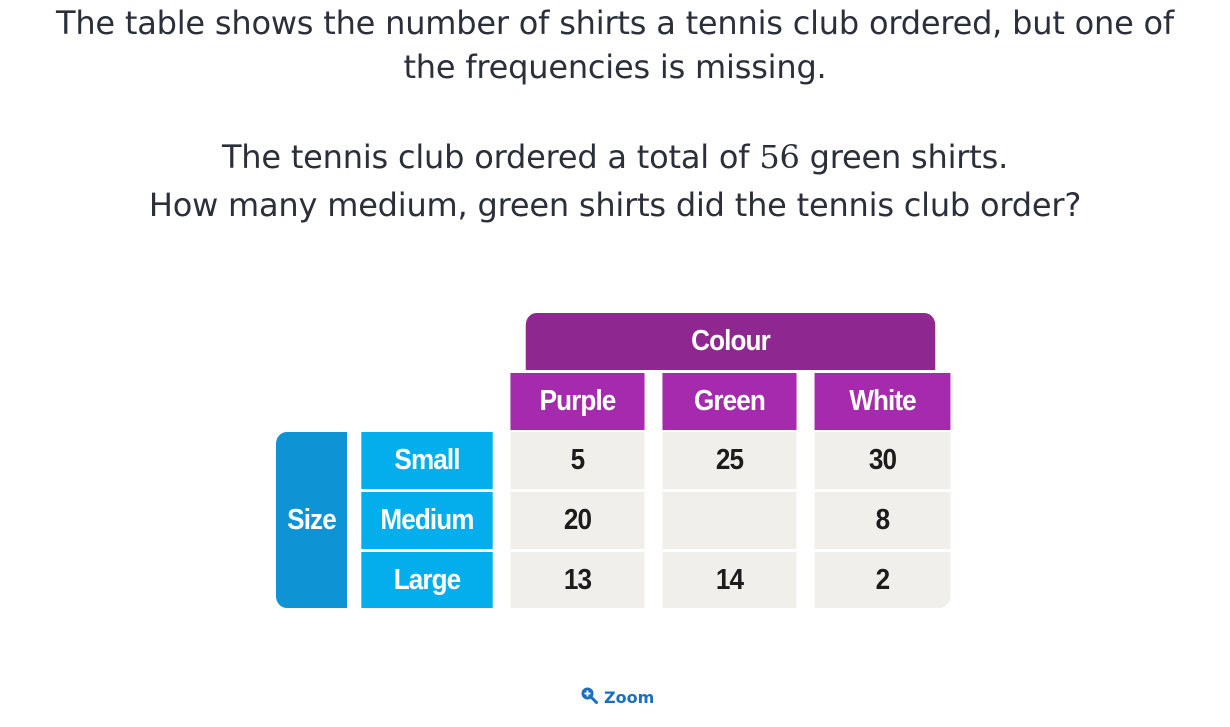 The image size is (1230, 727). Describe the element at coordinates (629, 697) in the screenshot. I see `zoom-label: Zoom` at that location.